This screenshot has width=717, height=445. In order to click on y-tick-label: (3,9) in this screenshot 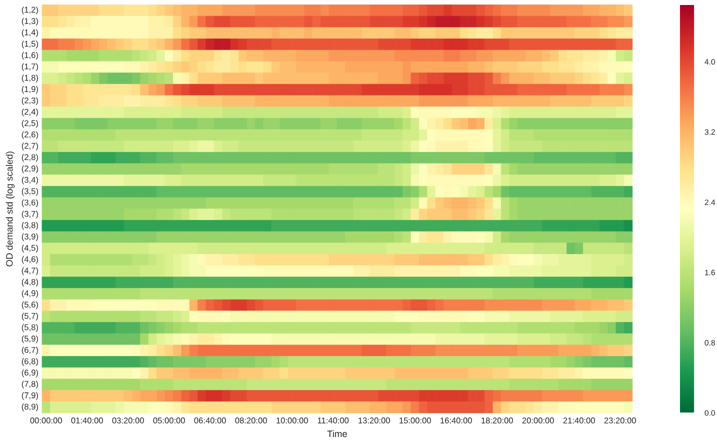, I will do `click(30, 237)`.